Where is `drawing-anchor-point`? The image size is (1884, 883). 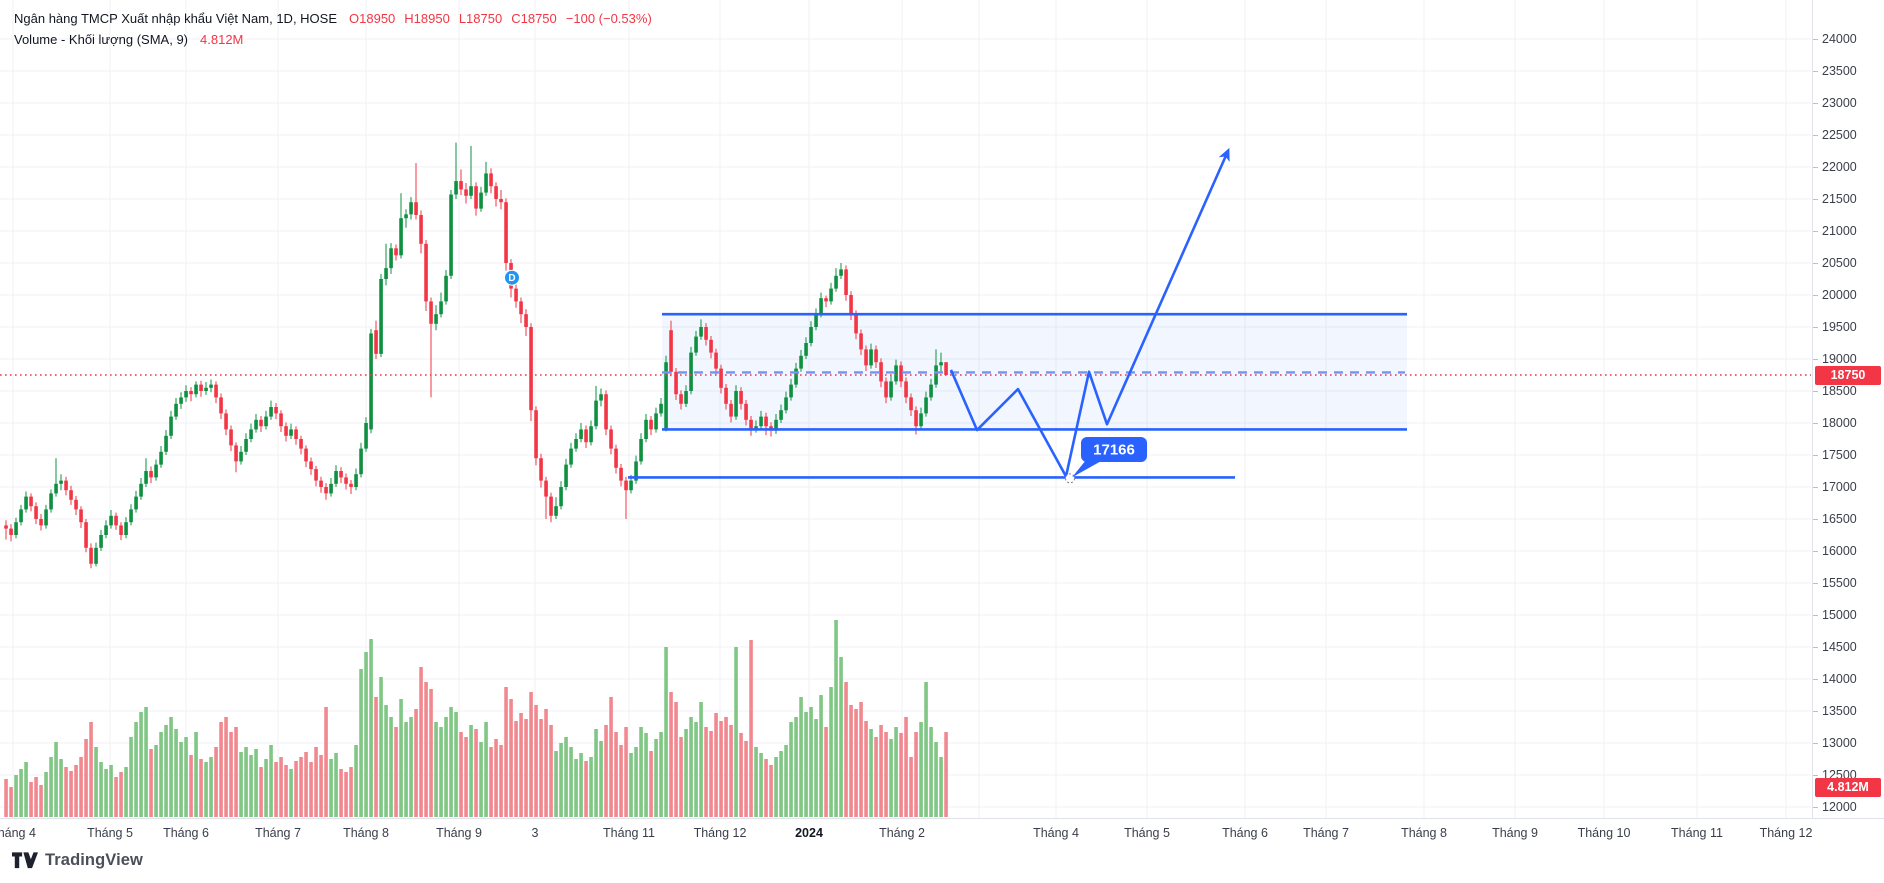 drawing-anchor-point is located at coordinates (1070, 478).